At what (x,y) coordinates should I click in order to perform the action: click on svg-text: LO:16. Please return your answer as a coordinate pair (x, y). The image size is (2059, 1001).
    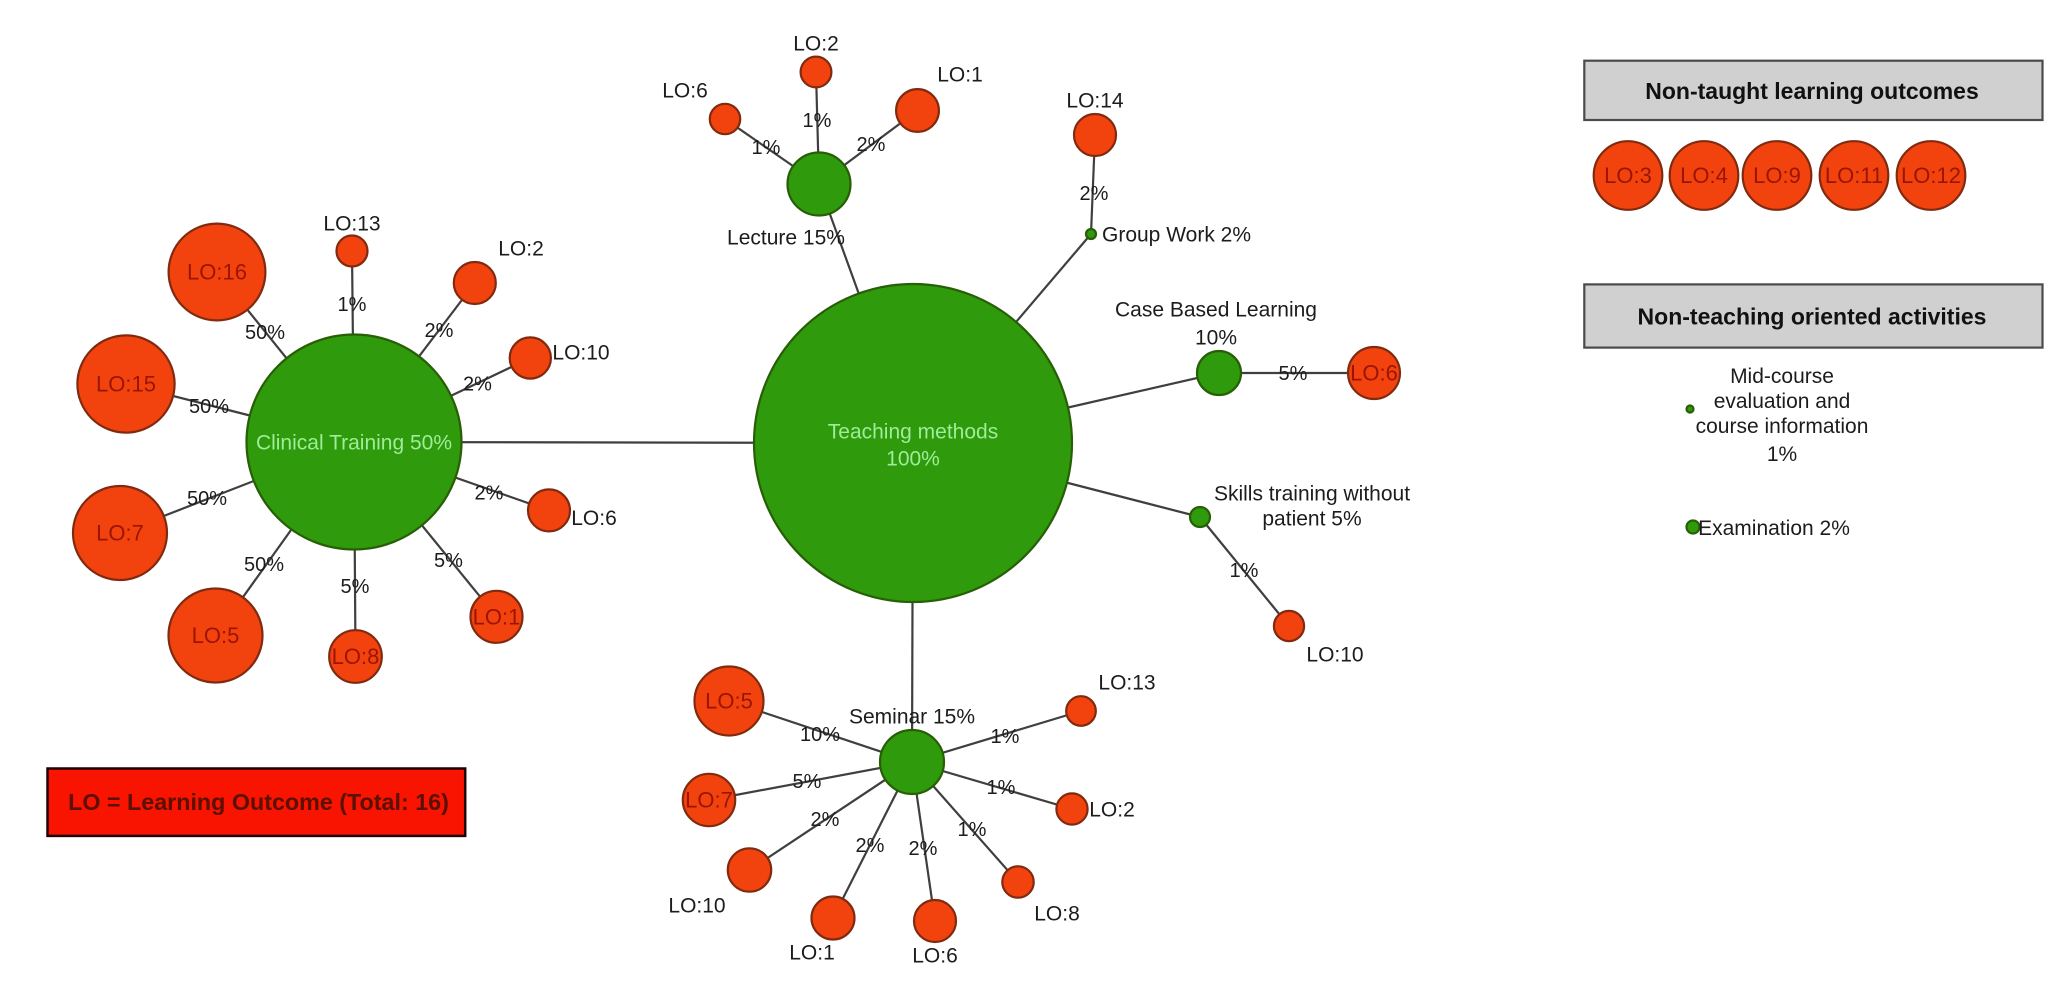
    Looking at the image, I should click on (217, 272).